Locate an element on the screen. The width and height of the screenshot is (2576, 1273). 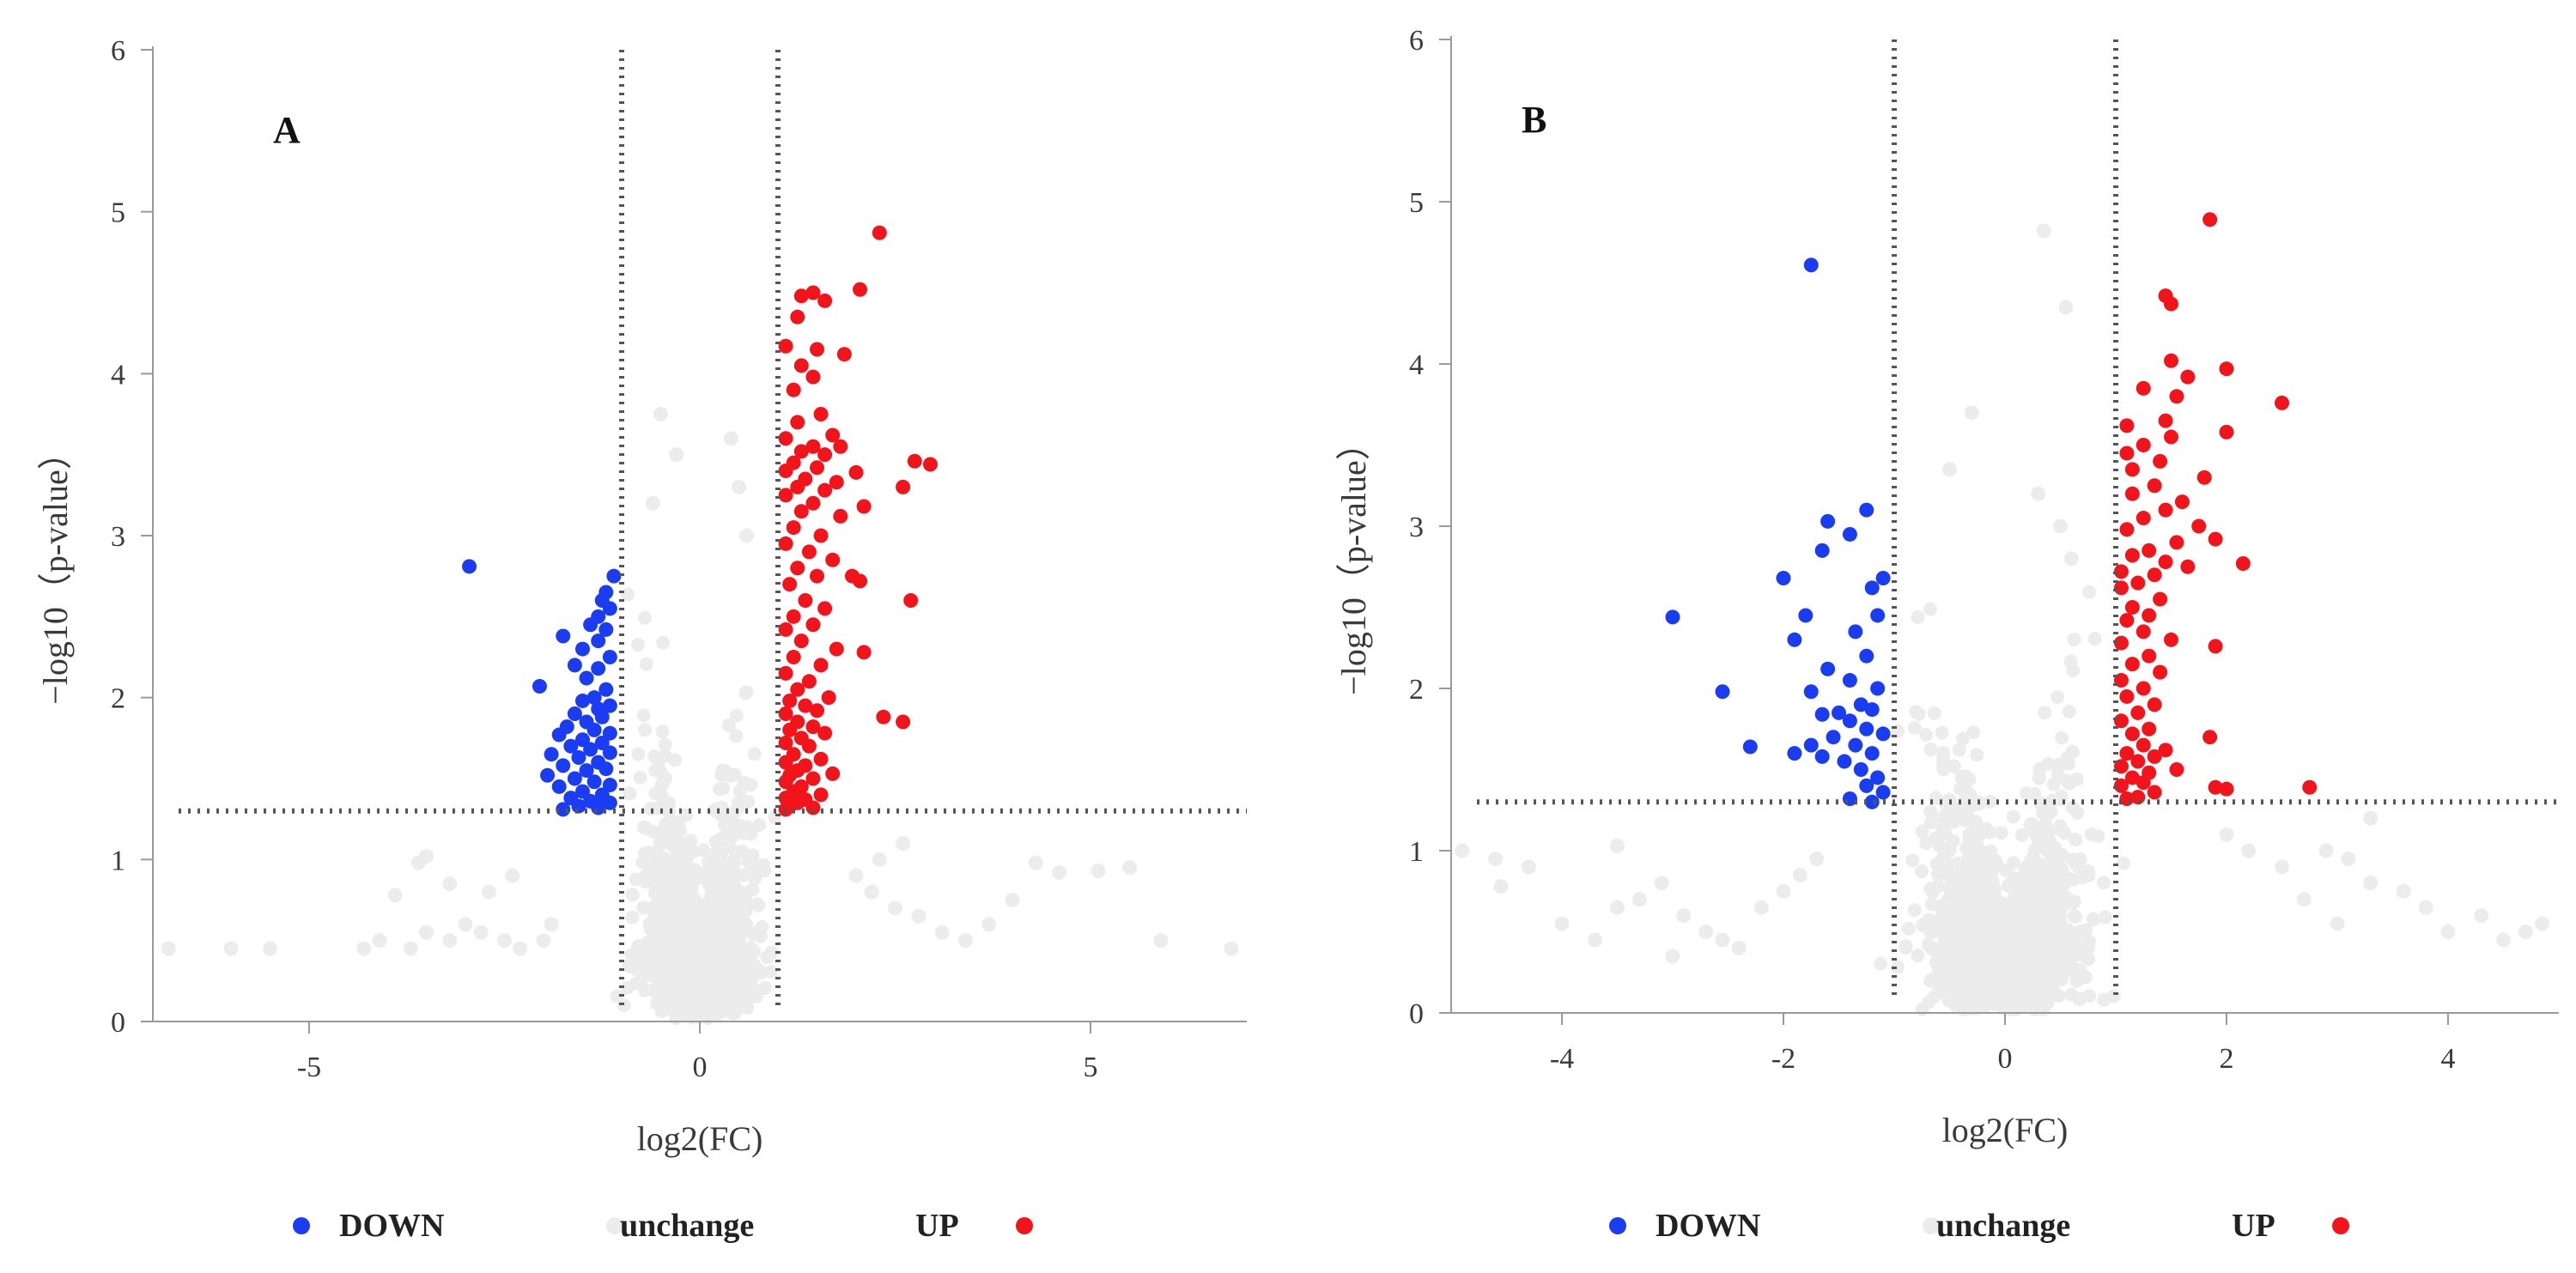
series-up is located at coordinates (858, 521).